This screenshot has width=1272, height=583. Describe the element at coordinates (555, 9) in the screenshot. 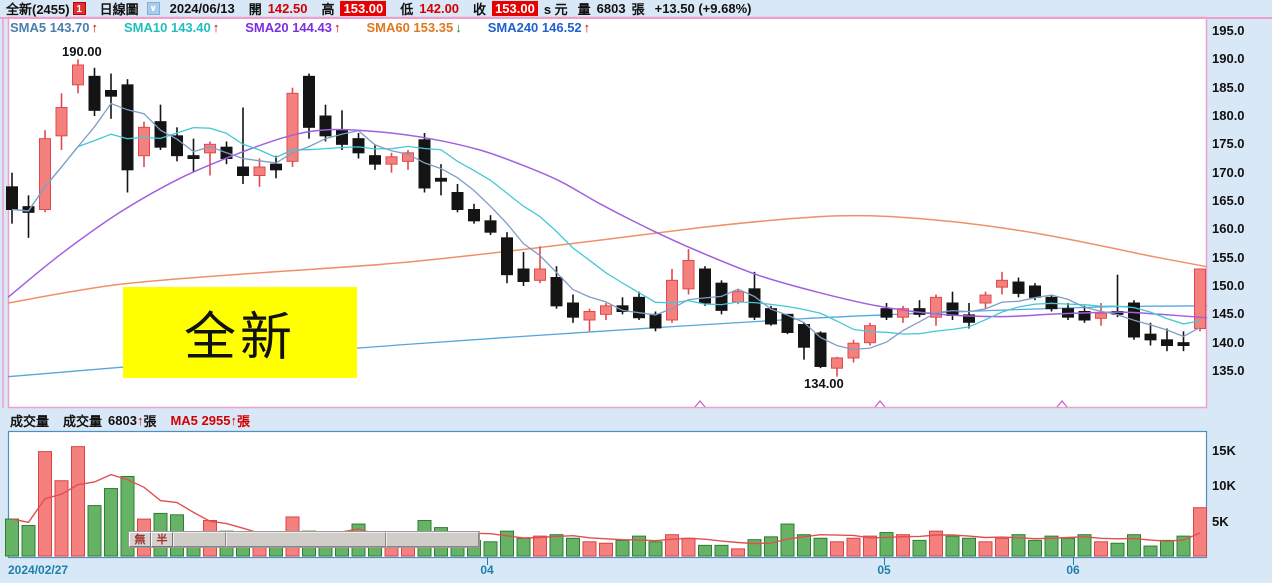

I see `price-unit: s 元` at that location.